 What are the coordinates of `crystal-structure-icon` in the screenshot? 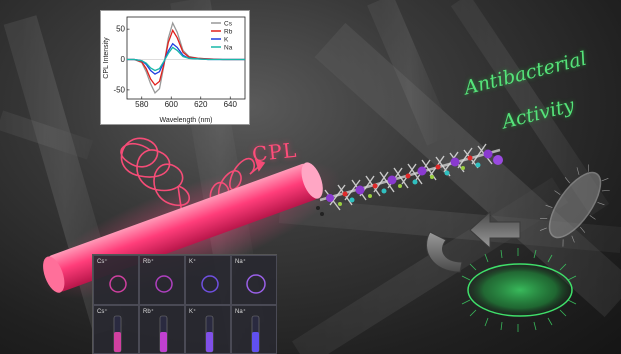 It's located at (409, 179).